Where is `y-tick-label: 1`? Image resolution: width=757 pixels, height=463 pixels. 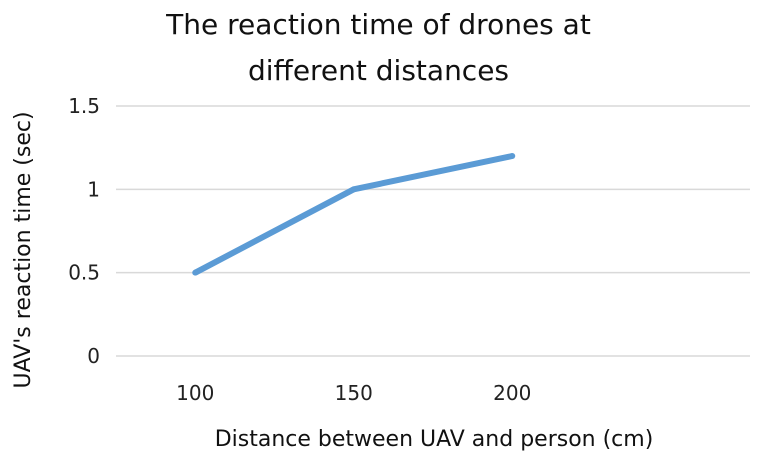
y-tick-label: 1 is located at coordinates (93, 189).